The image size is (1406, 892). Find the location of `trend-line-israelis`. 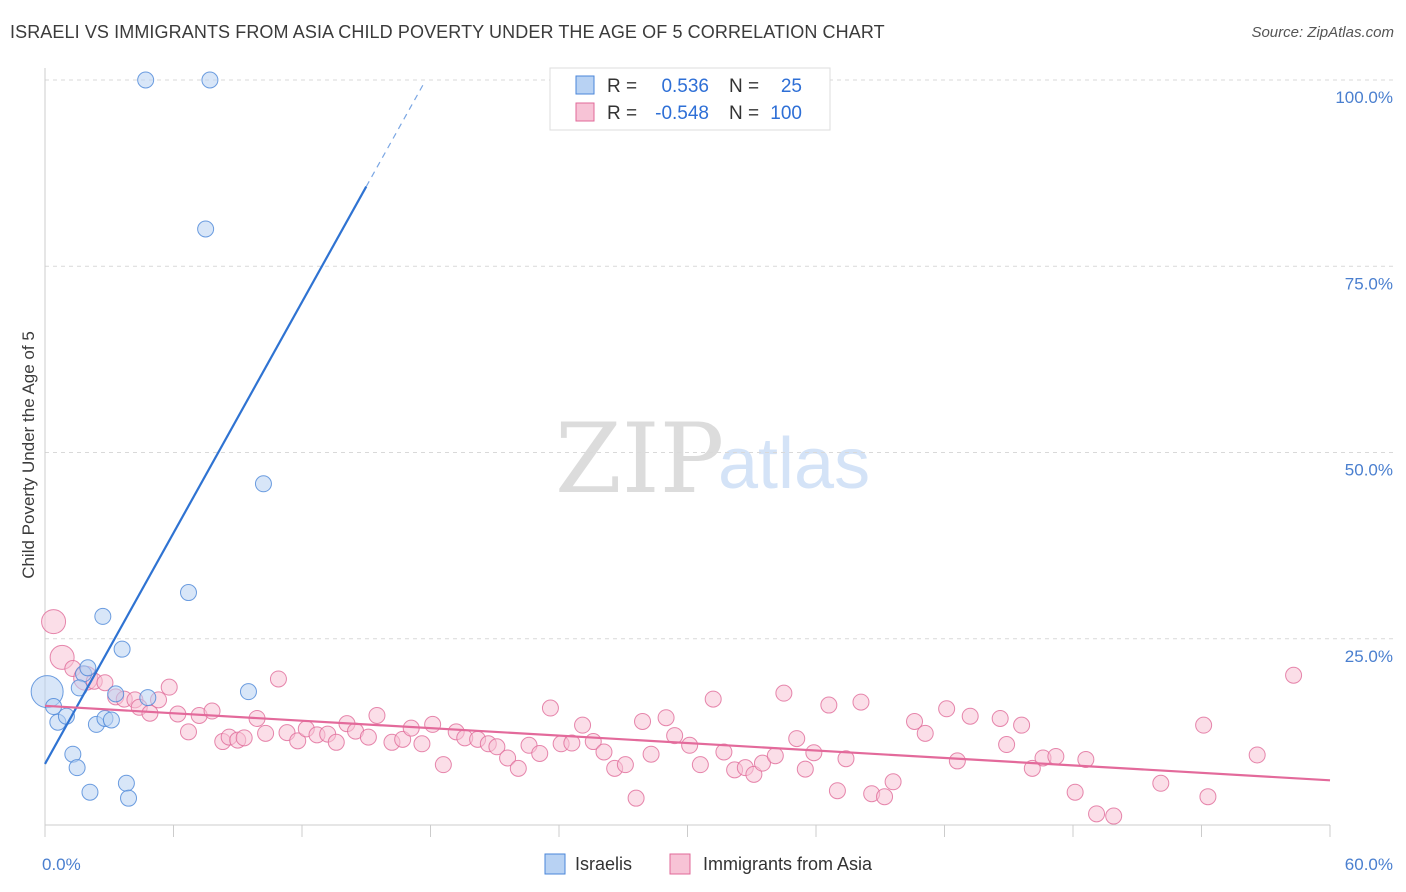

trend-line-israelis is located at coordinates (206, 475).